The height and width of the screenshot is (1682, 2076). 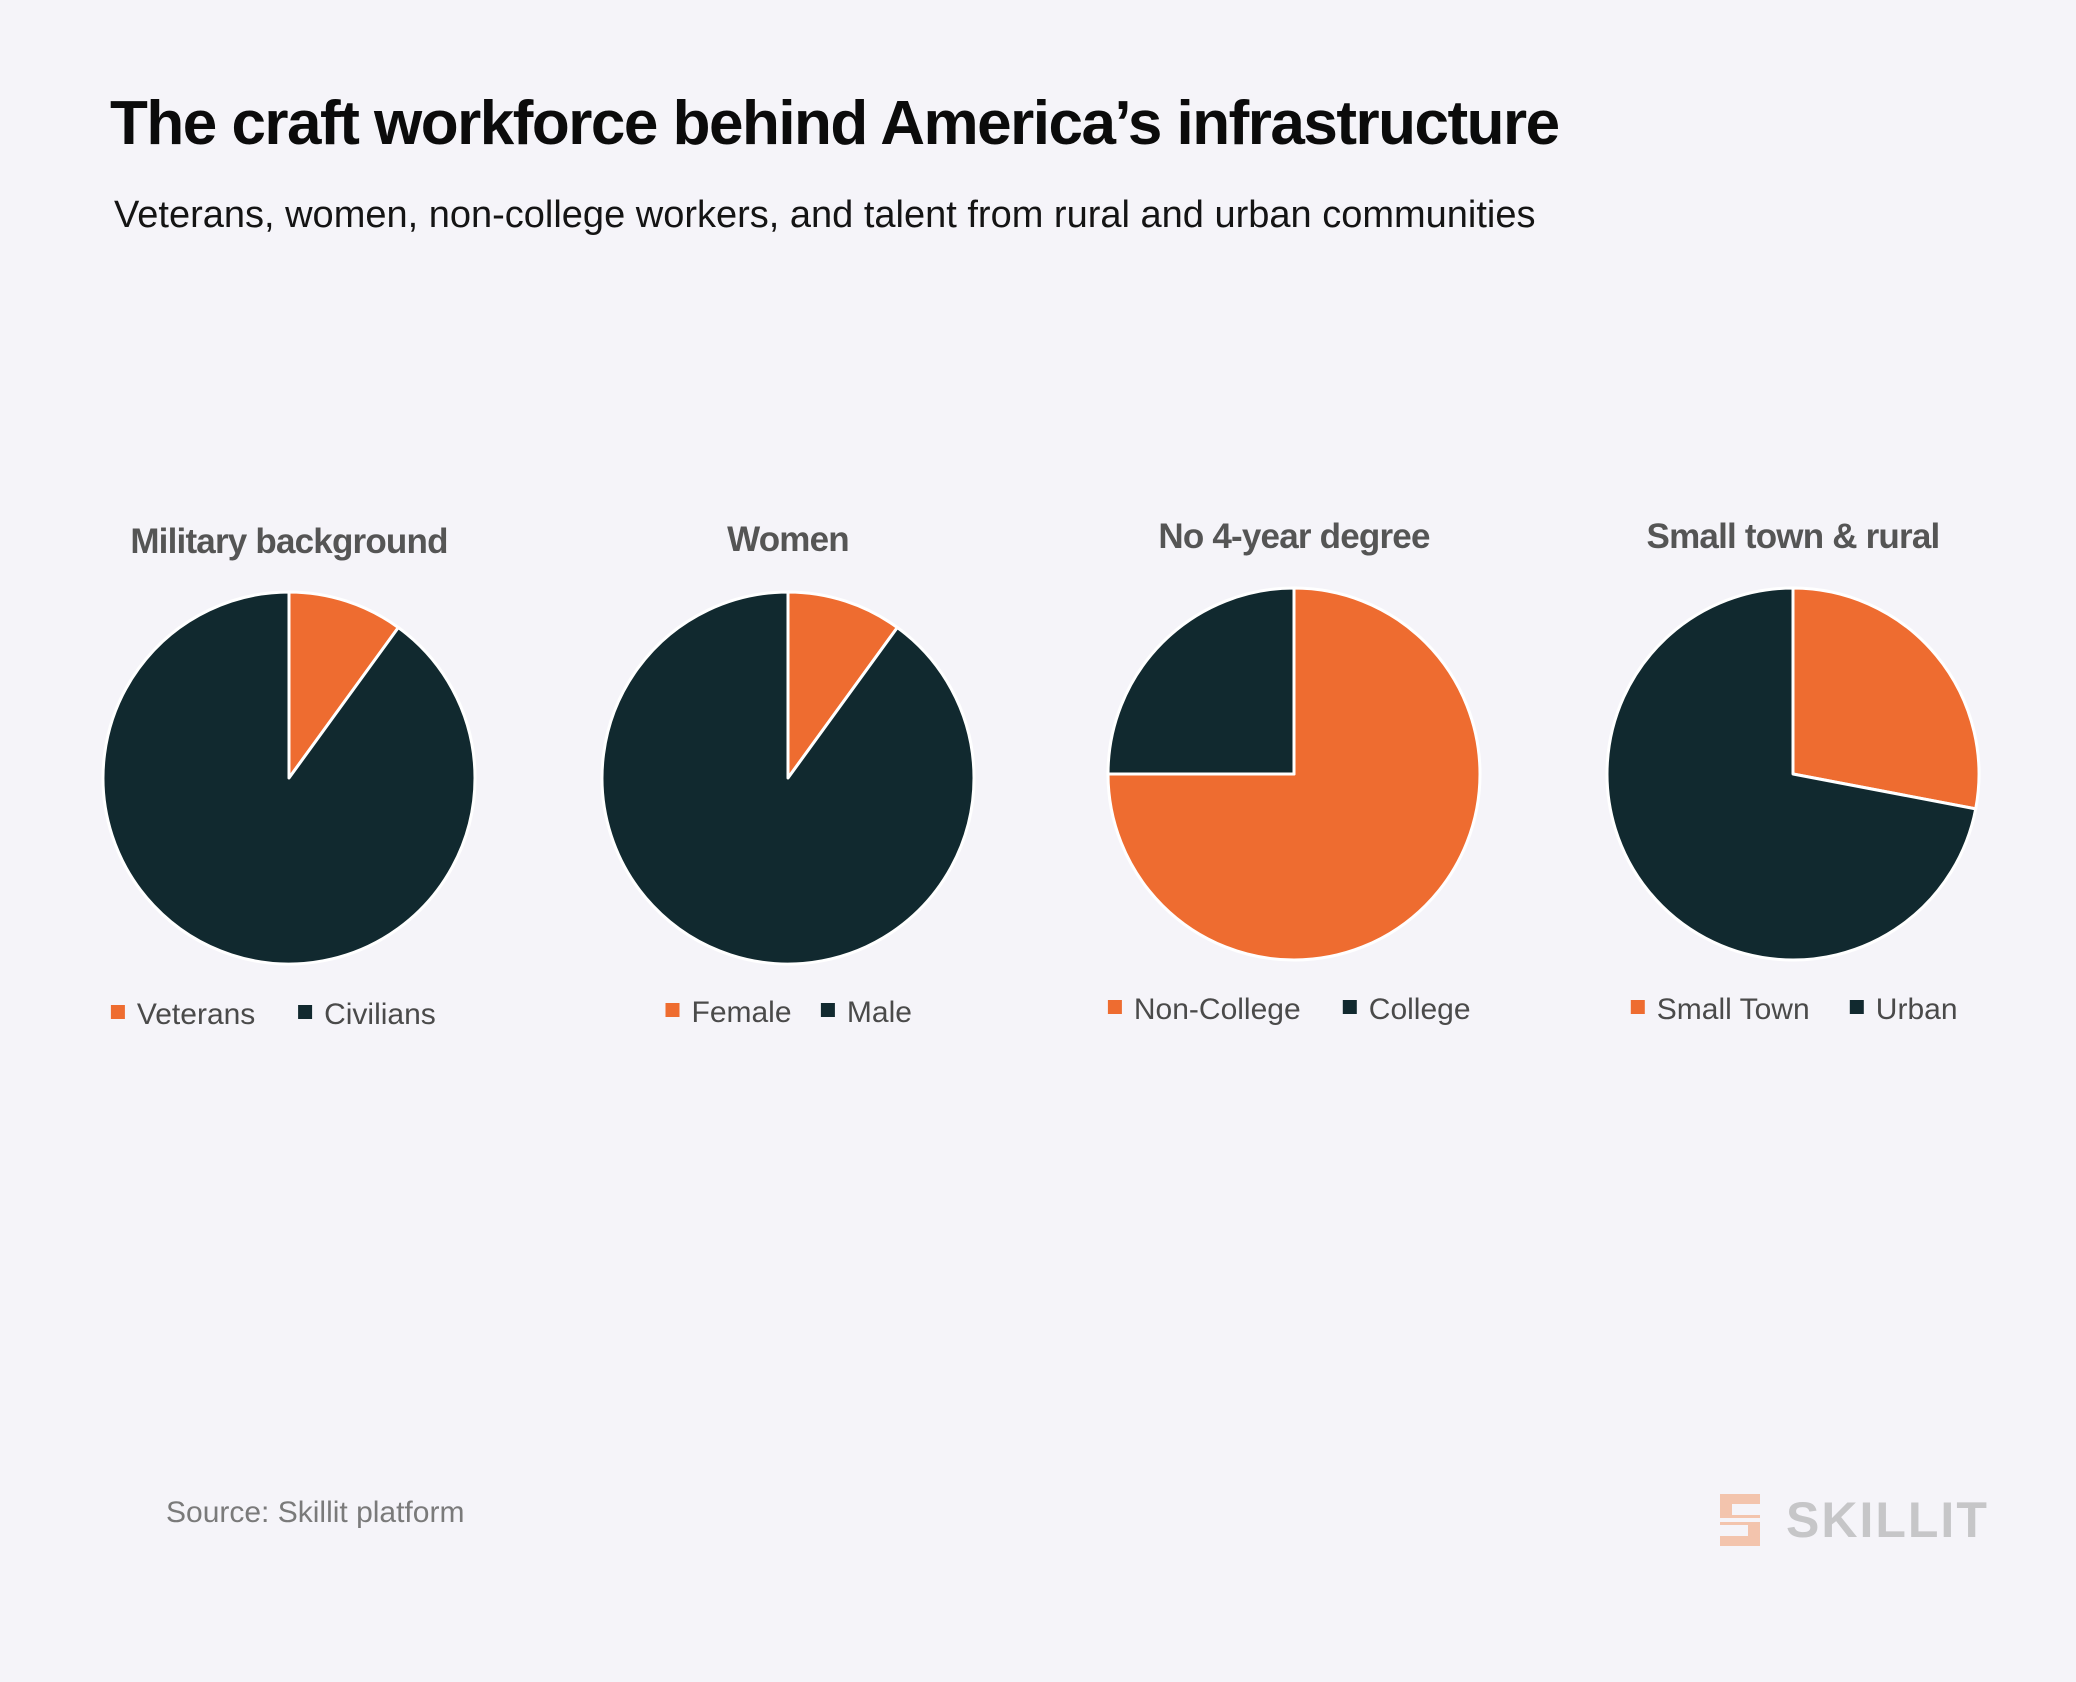 What do you see at coordinates (1420, 1009) in the screenshot?
I see `legend-label: College` at bounding box center [1420, 1009].